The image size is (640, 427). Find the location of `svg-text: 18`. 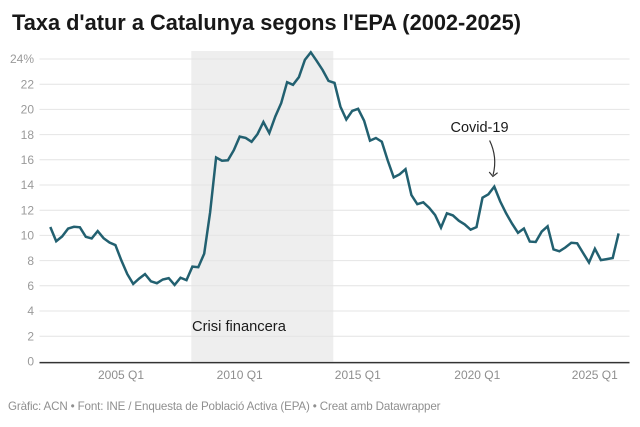

svg-text: 18 is located at coordinates (28, 135).